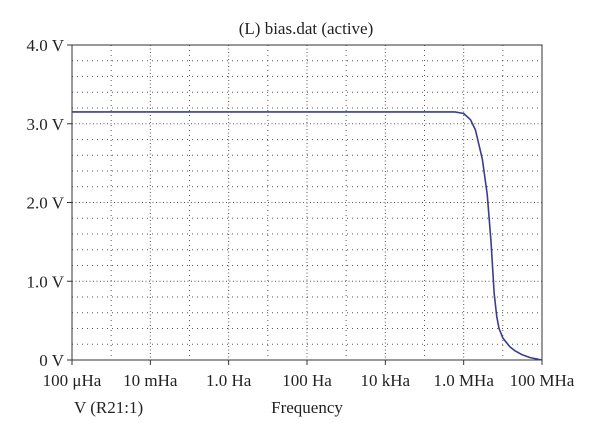  What do you see at coordinates (229, 380) in the screenshot?
I see `x-tick-label: 1.0 Ha` at bounding box center [229, 380].